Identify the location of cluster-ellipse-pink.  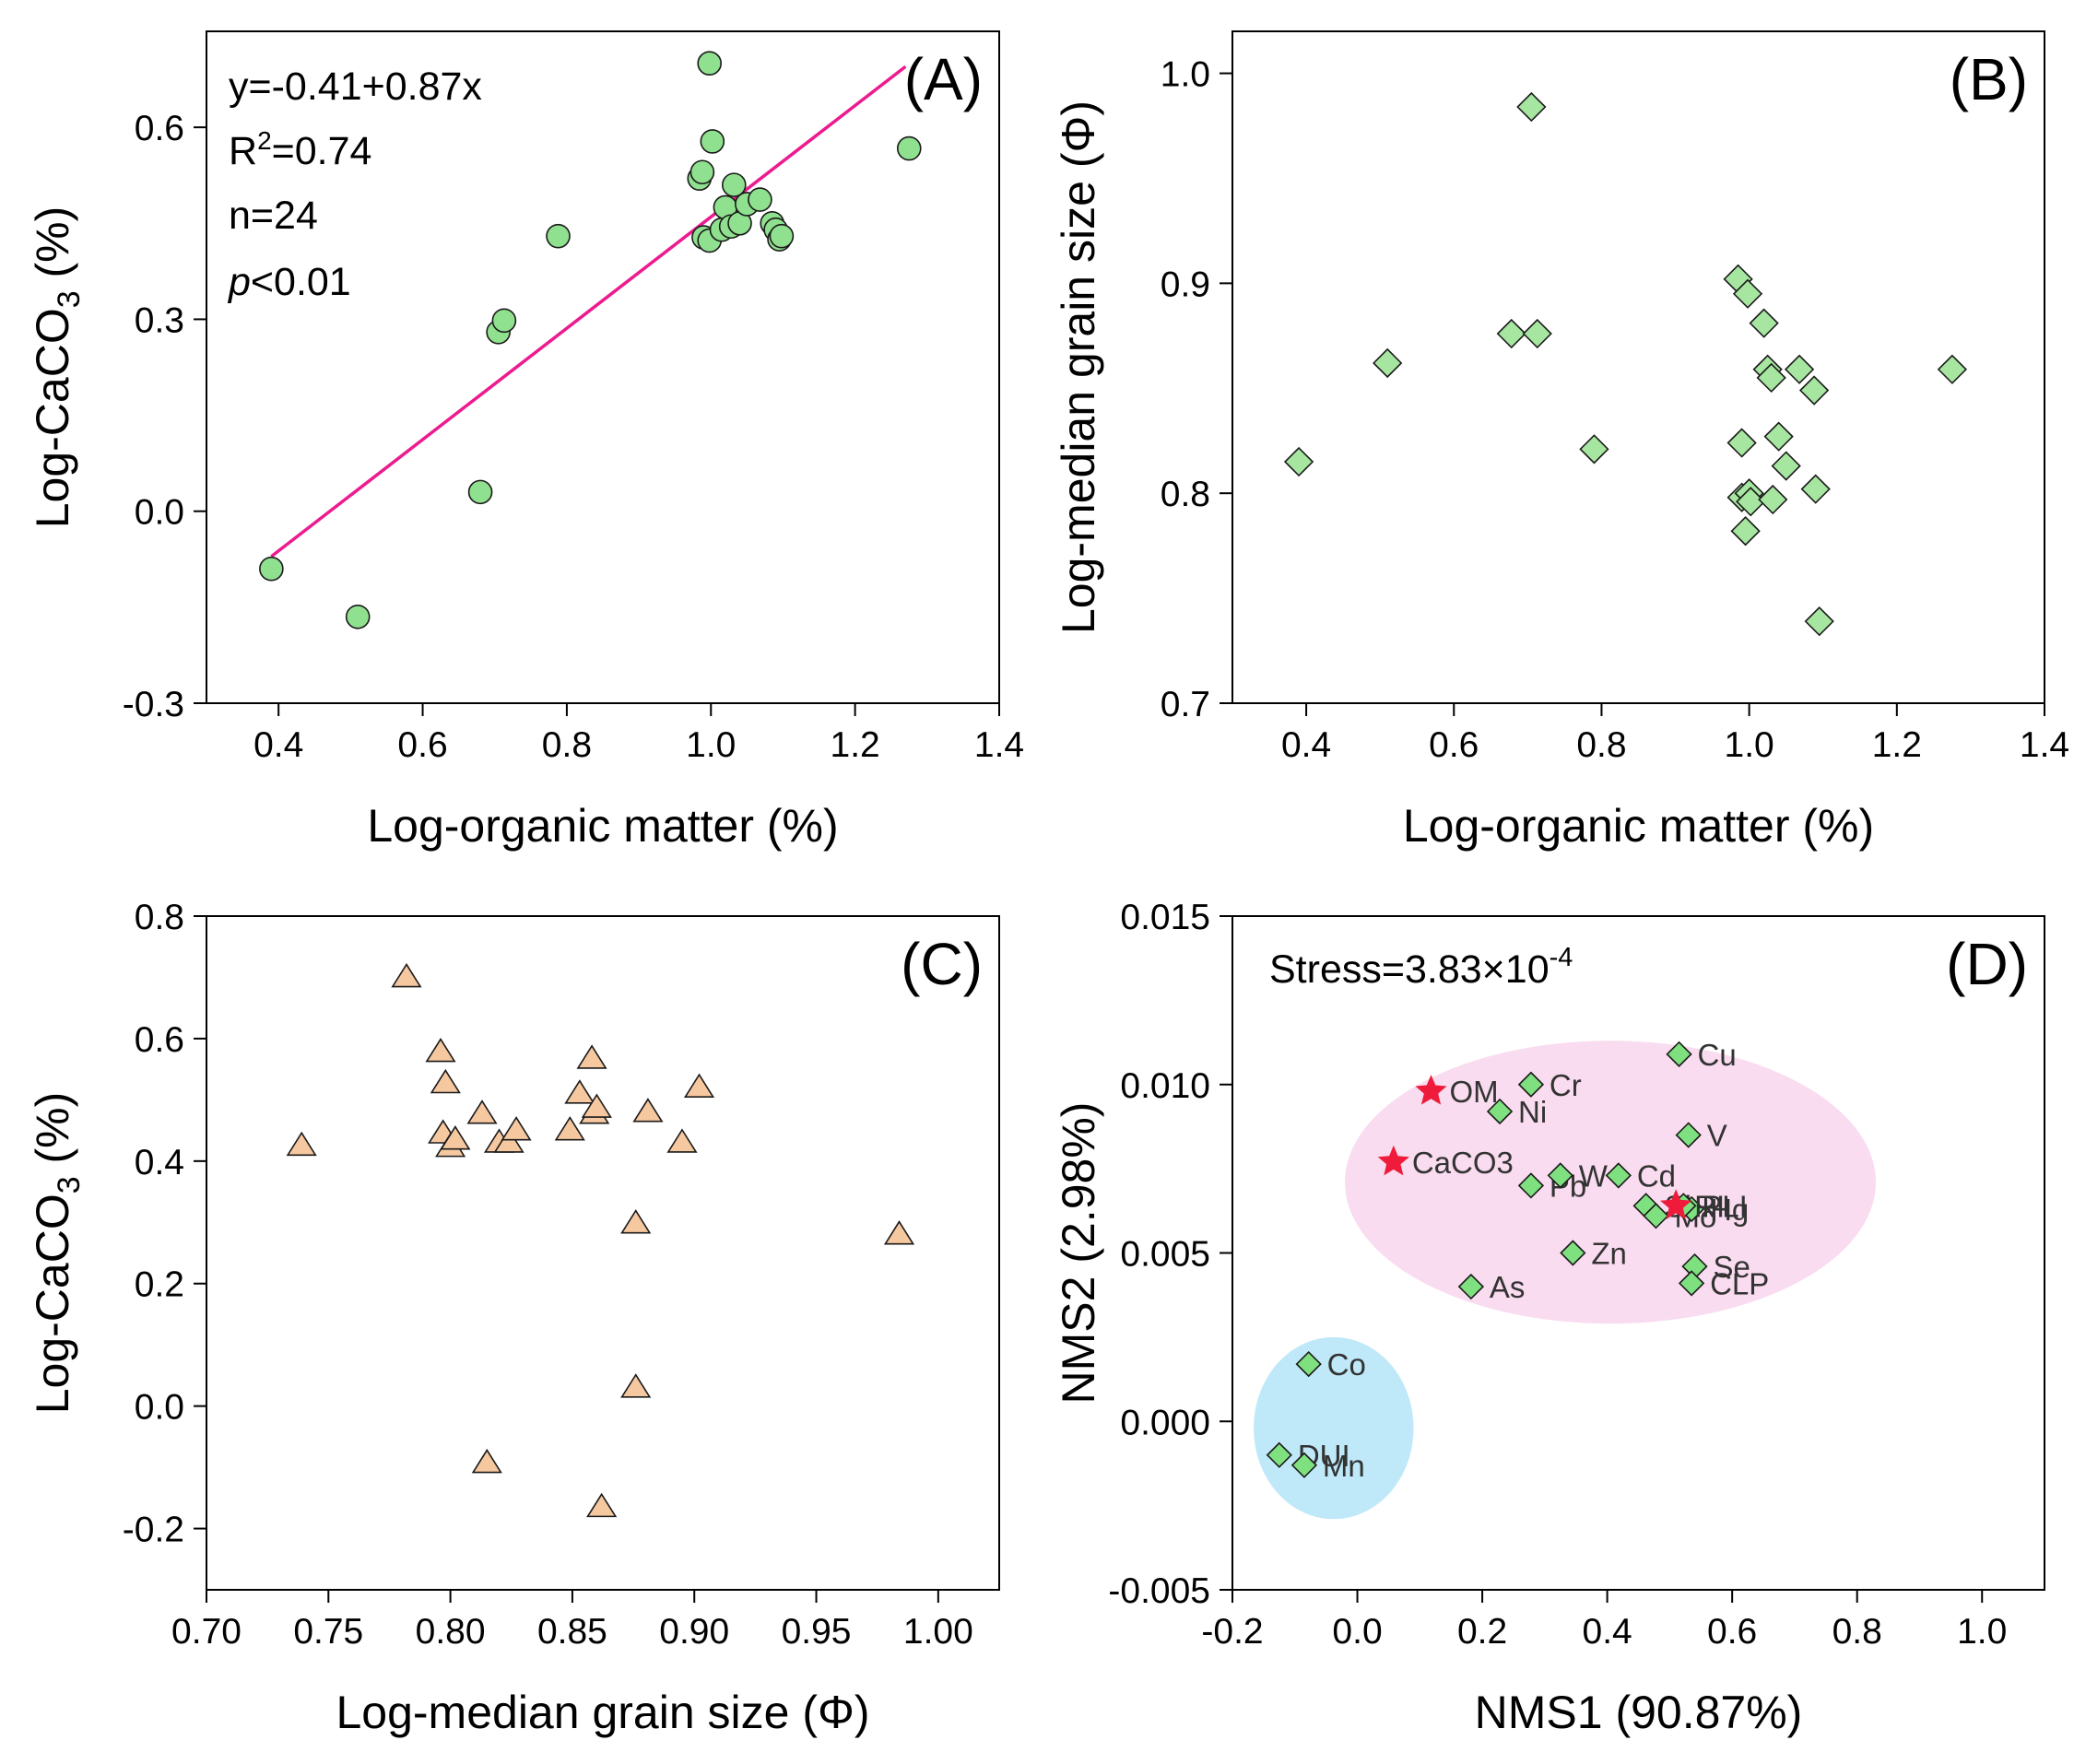
(1610, 1182).